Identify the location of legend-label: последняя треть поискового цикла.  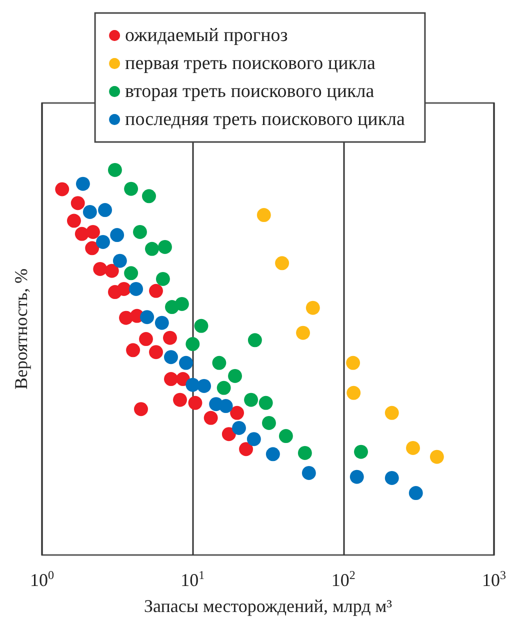
(265, 119).